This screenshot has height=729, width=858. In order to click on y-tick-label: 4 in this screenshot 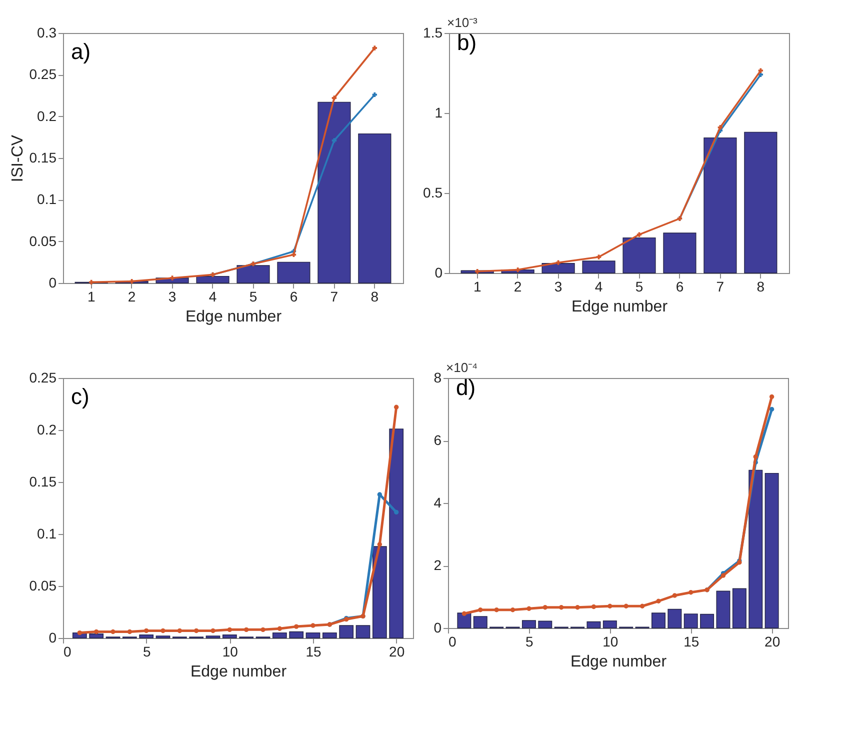, I will do `click(438, 502)`.